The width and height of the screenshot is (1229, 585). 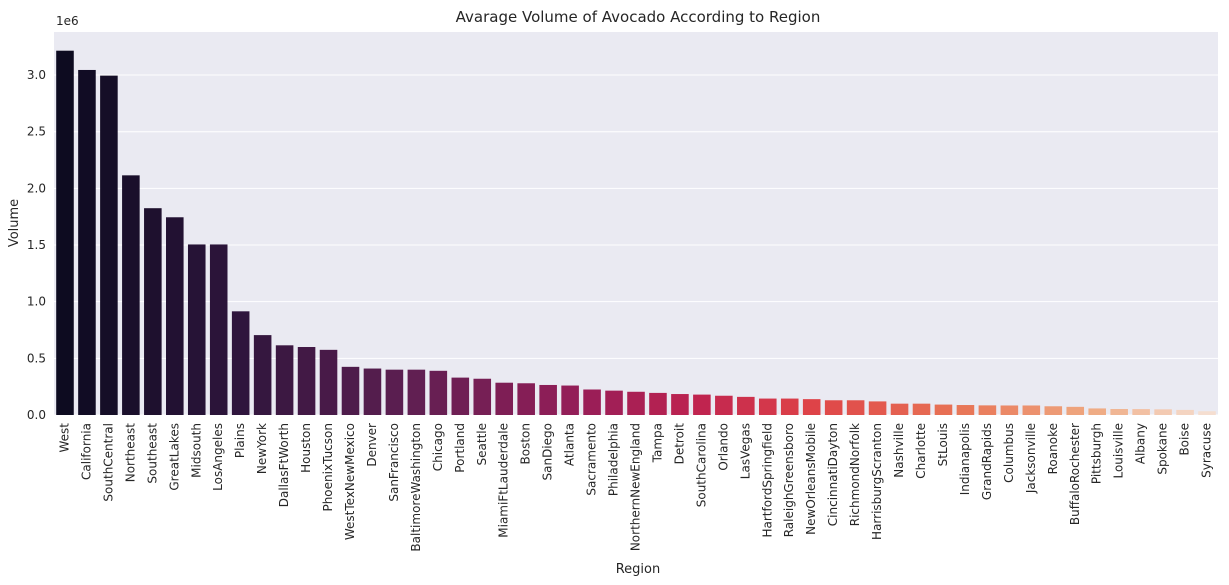 What do you see at coordinates (877, 408) in the screenshot?
I see `bar-HarrisburgScranton` at bounding box center [877, 408].